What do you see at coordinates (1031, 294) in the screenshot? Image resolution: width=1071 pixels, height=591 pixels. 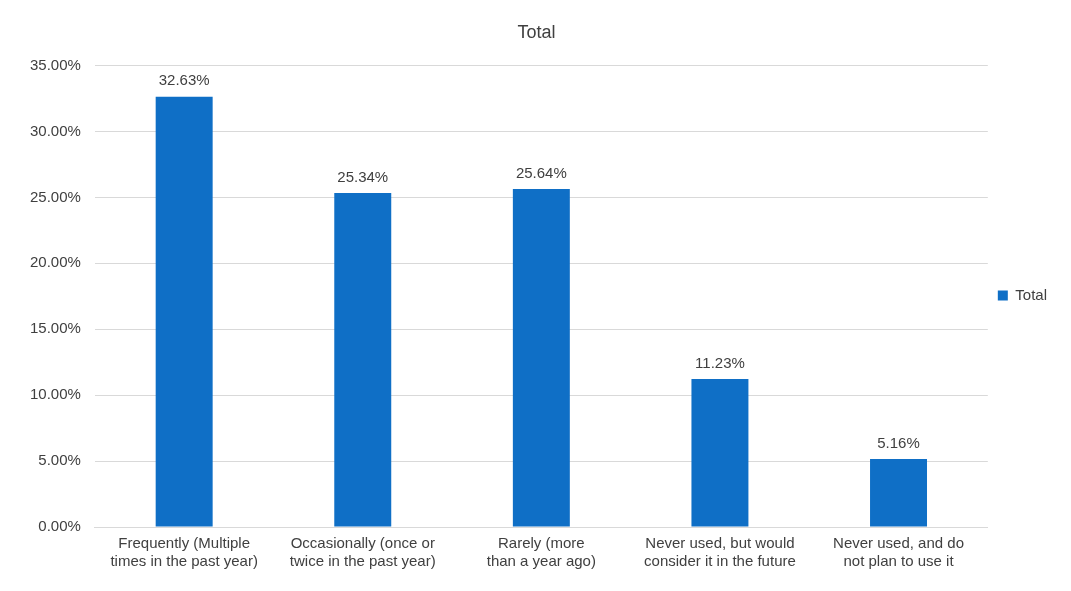 I see `legend-label: Total` at bounding box center [1031, 294].